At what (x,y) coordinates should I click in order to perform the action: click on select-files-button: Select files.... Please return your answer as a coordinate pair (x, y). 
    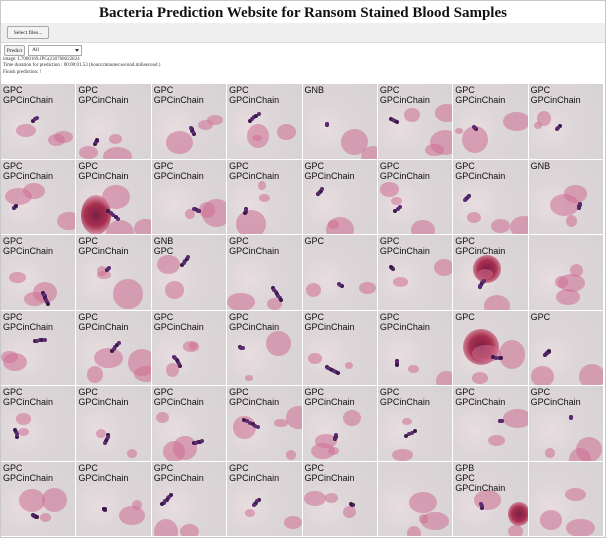
    Looking at the image, I should click on (28, 32).